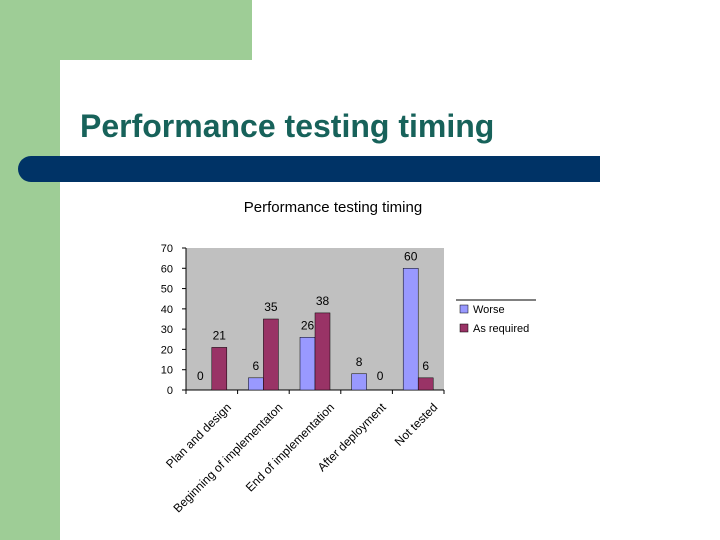  Describe the element at coordinates (308, 325) in the screenshot. I see `data-label: 26` at that location.